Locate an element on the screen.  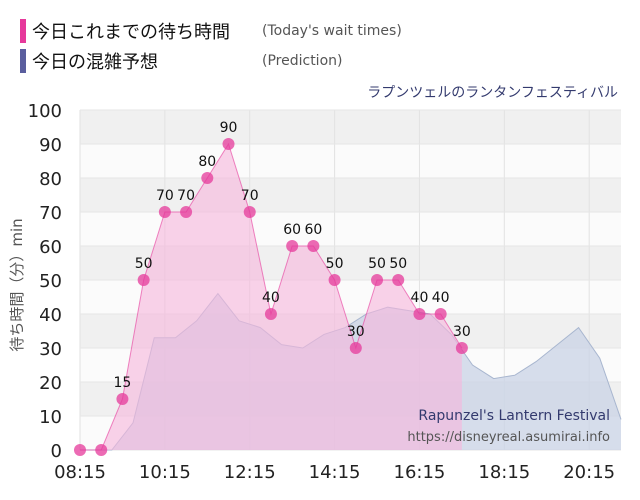
y-axis-ticks: 0 10 20 30 40 50 60 70 80 90 100 is located at coordinates (45, 281).